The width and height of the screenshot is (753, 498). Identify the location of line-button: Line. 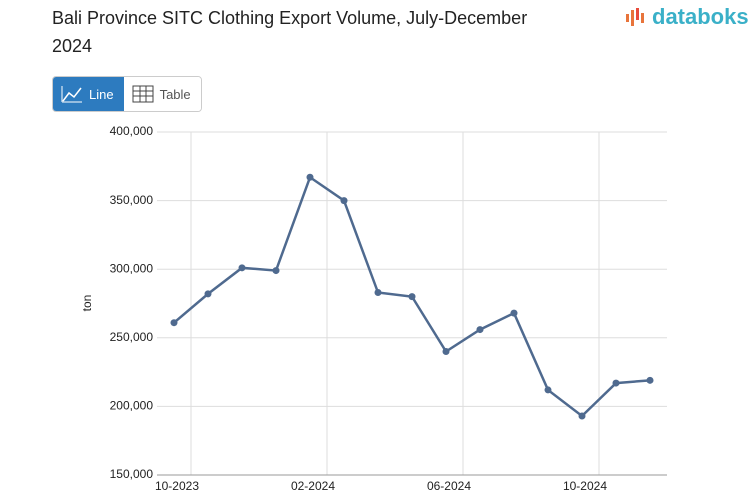
(88, 94).